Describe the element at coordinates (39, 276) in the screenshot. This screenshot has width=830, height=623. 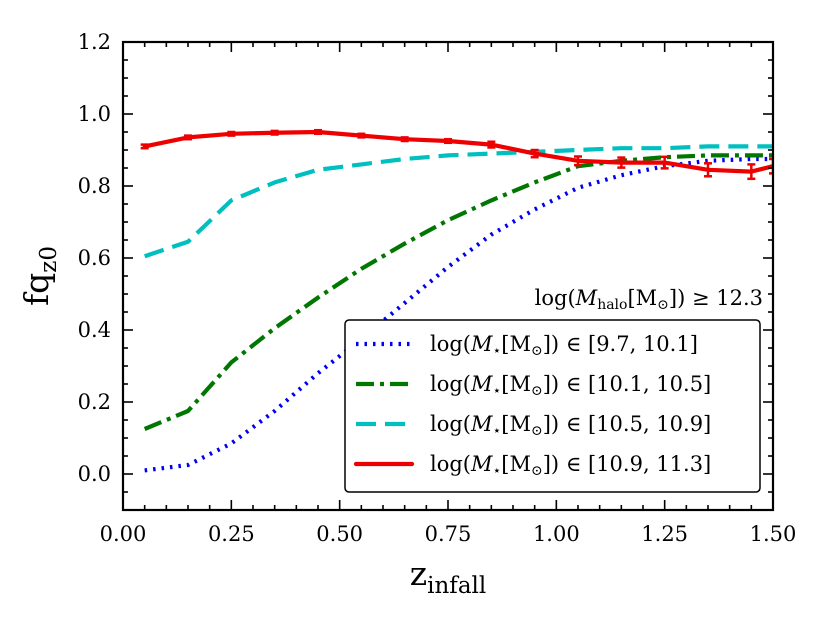
I see `y-axis-label: fqz0` at that location.